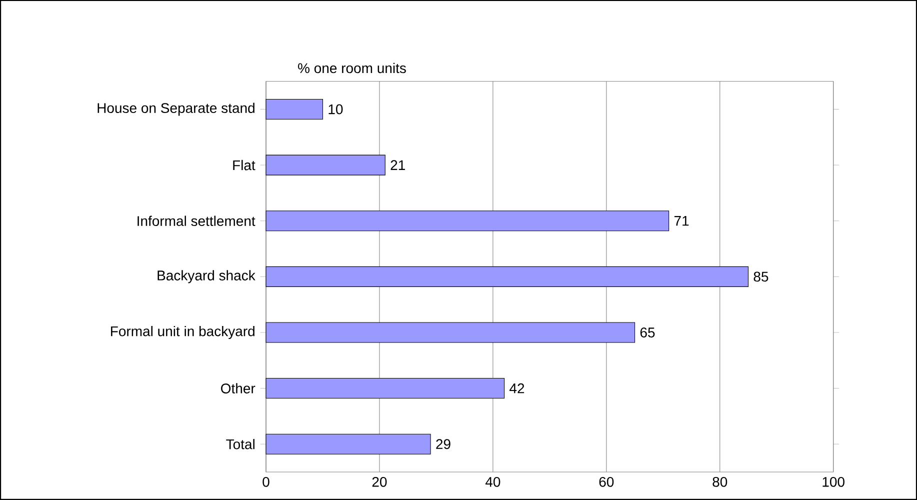 Image resolution: width=917 pixels, height=500 pixels. I want to click on x-tick-label: 80, so click(720, 481).